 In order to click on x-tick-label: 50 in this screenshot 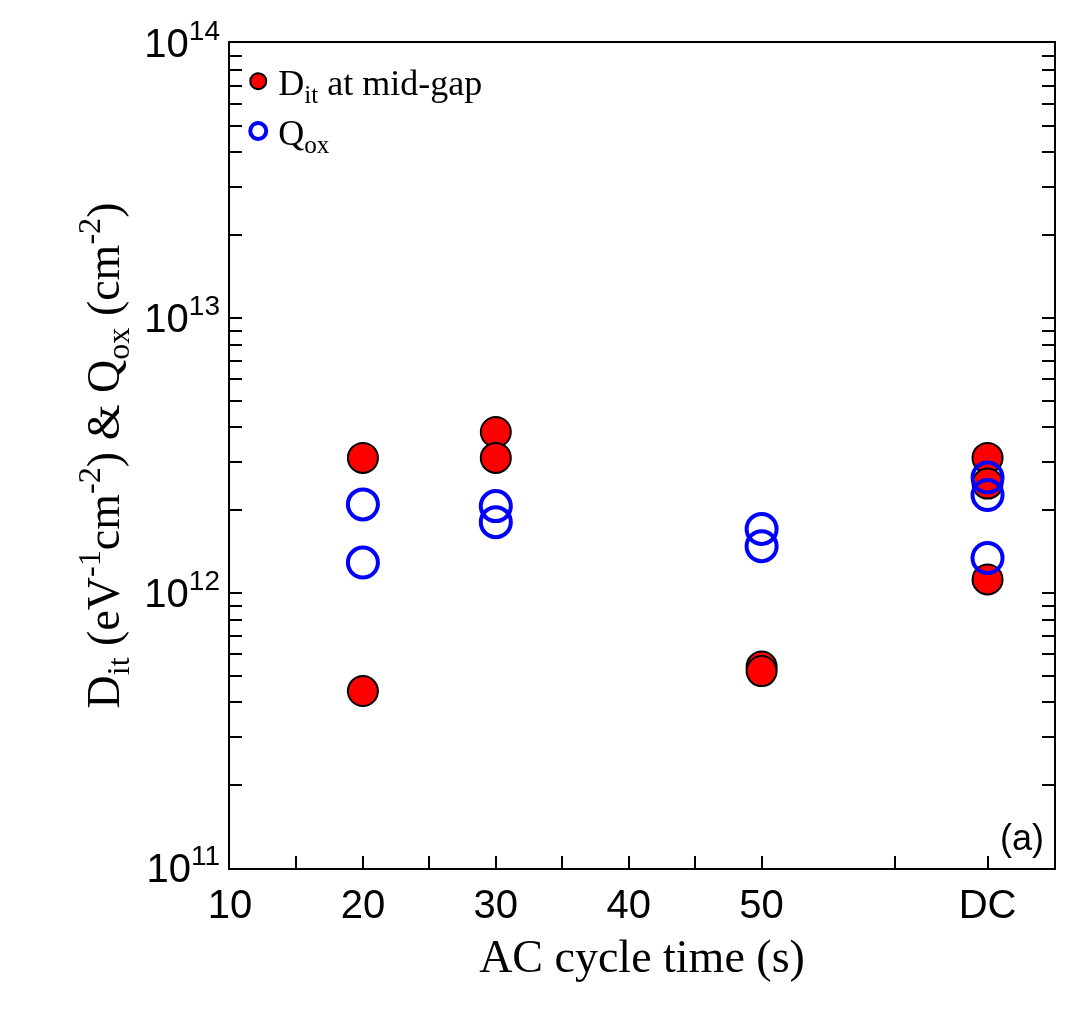, I will do `click(761, 904)`.